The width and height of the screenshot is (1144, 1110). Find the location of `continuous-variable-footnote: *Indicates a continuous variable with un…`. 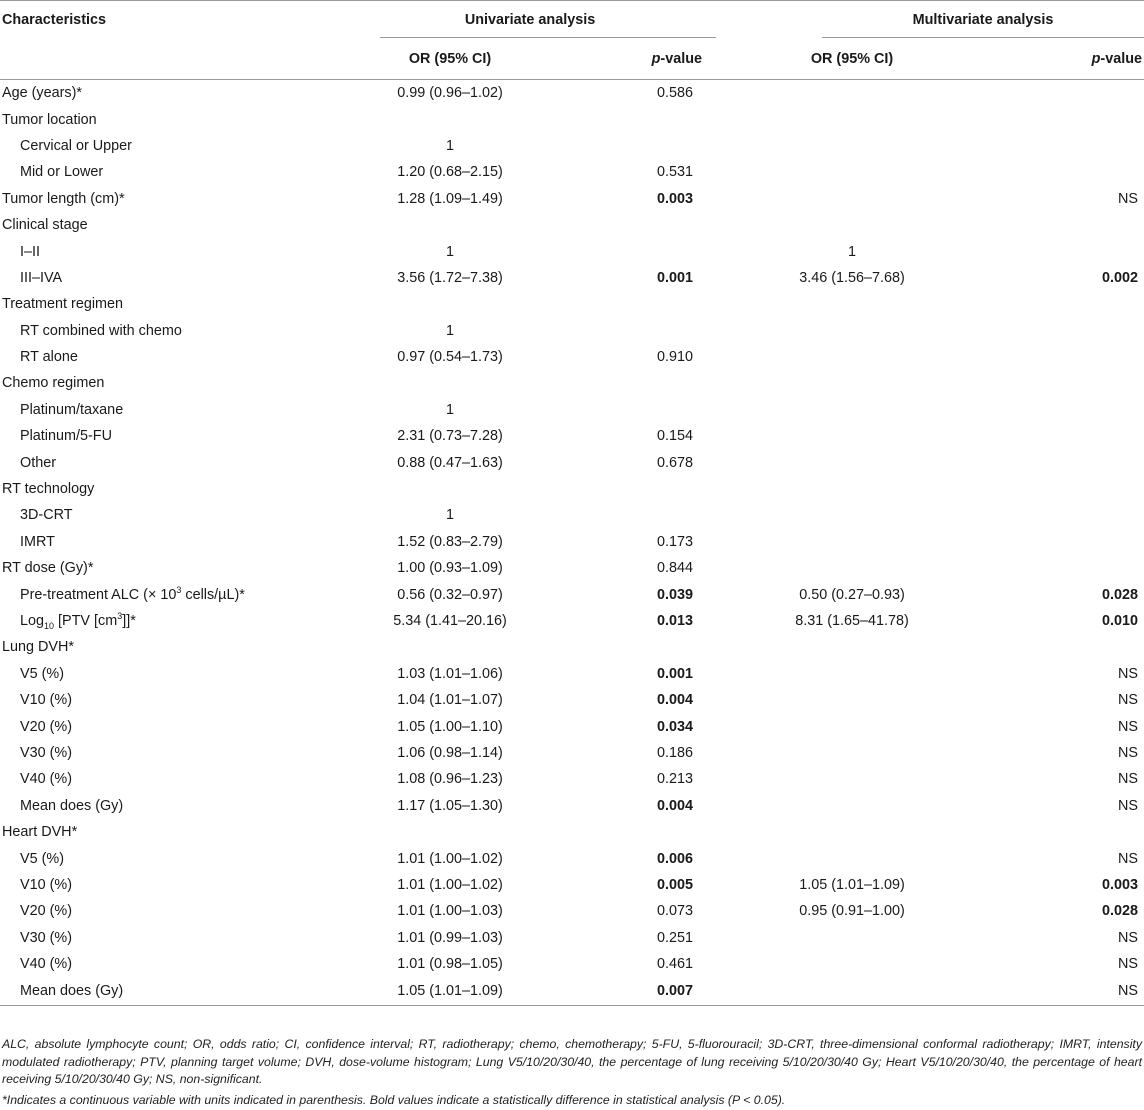

continuous-variable-footnote: *Indicates a continuous variable with un… is located at coordinates (394, 1099).